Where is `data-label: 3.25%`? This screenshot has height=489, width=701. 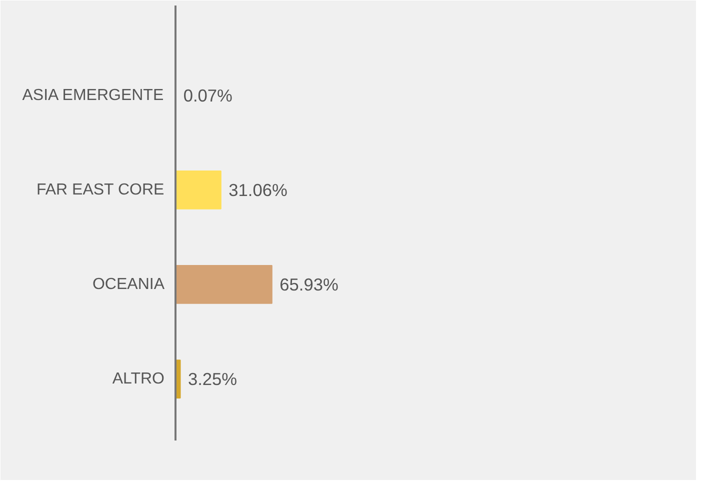 data-label: 3.25% is located at coordinates (213, 379).